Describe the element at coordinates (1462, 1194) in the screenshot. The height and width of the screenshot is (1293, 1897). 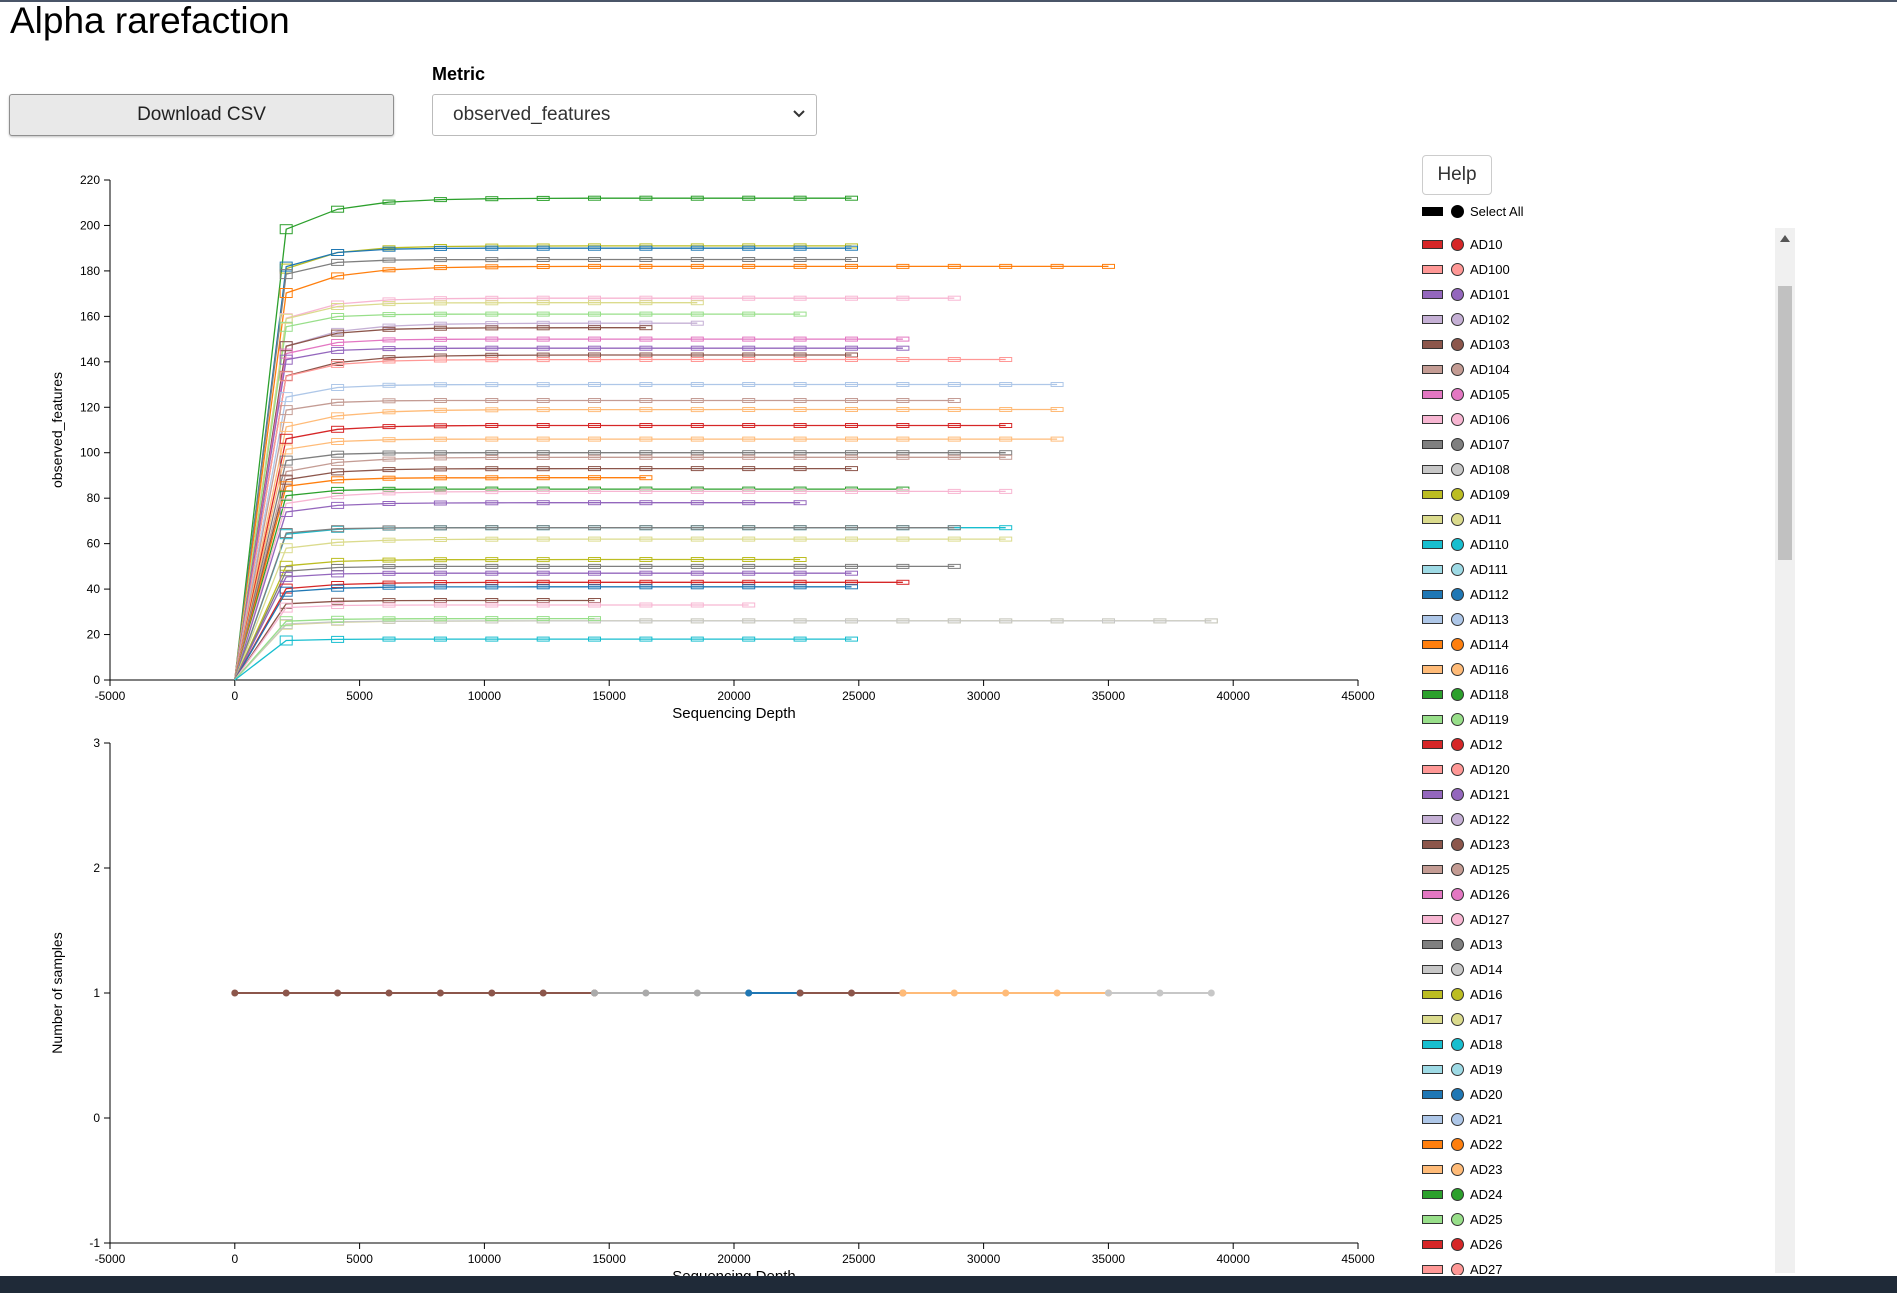
I see `legend-item: AD24` at that location.